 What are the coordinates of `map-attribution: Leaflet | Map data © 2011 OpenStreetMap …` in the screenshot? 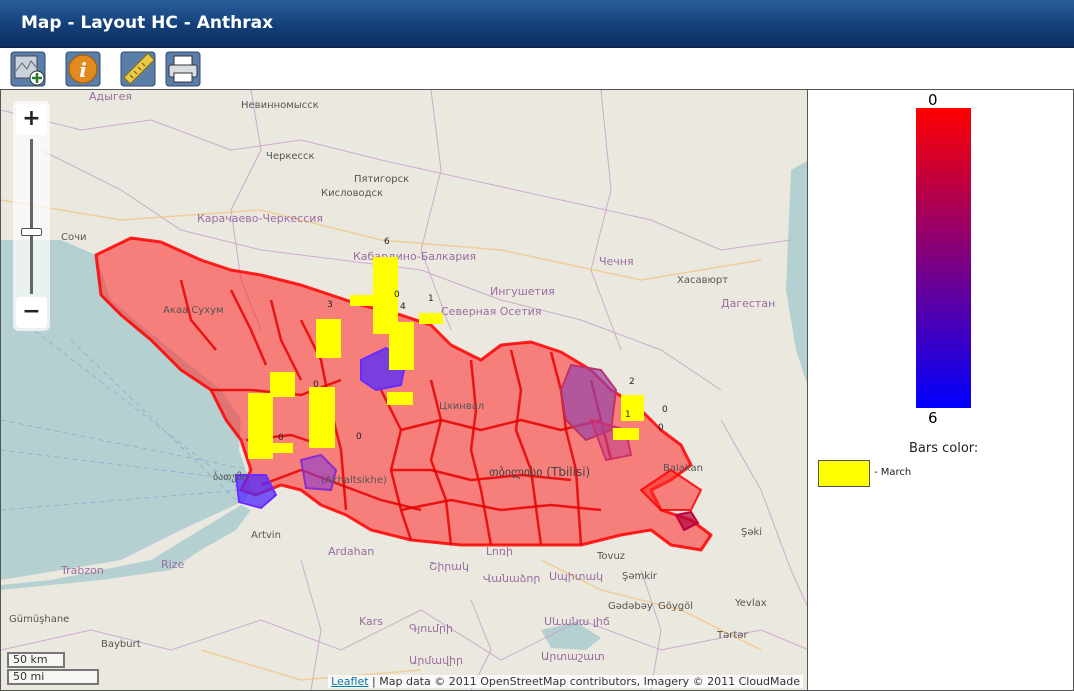 It's located at (565, 681).